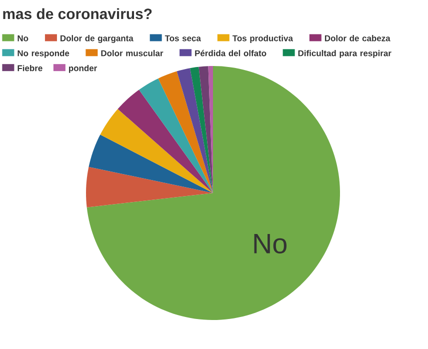 This screenshot has width=428, height=349. Describe the element at coordinates (30, 68) in the screenshot. I see `legend-label: Fiebre` at that location.